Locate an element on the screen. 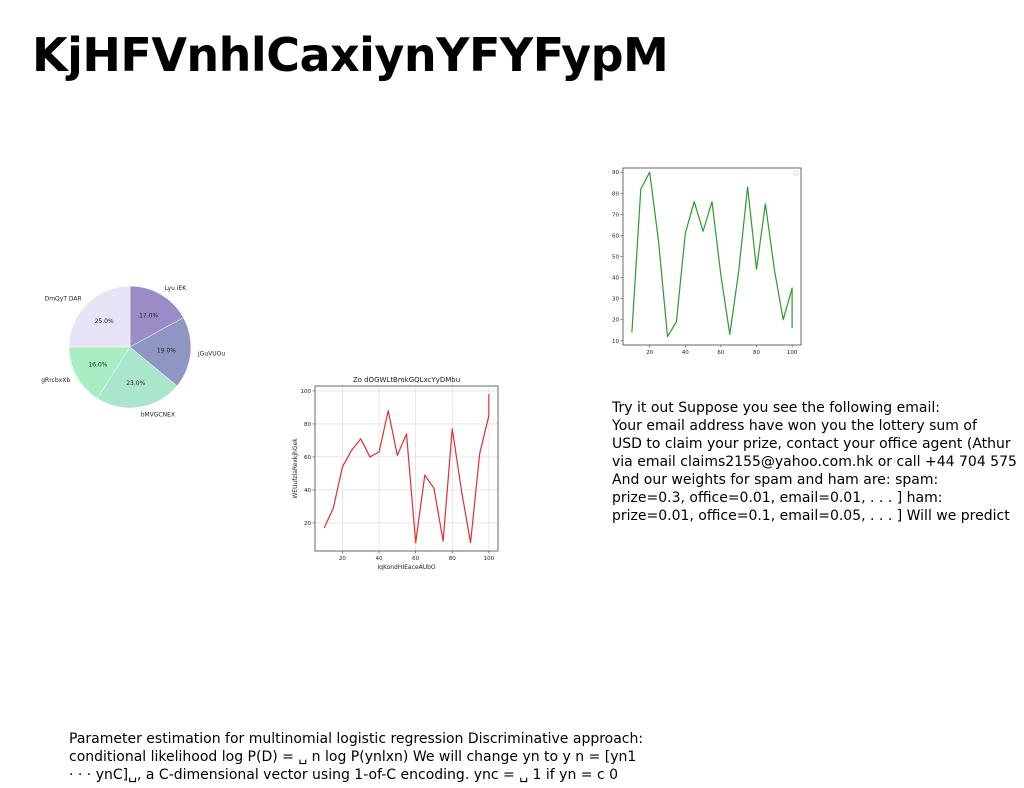  pie-pct-label: 19.0% is located at coordinates (166, 350).